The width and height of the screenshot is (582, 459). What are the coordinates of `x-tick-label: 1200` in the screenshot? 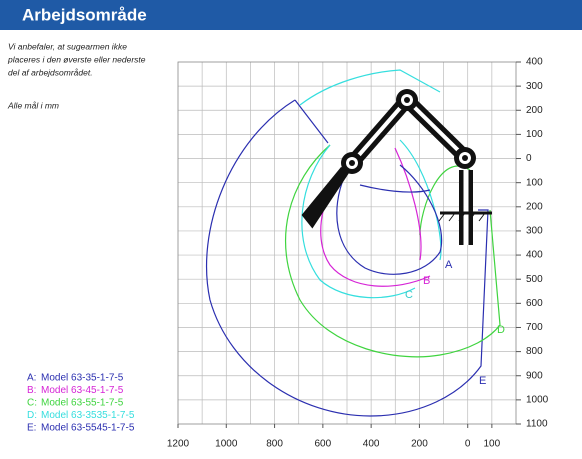 It's located at (178, 444).